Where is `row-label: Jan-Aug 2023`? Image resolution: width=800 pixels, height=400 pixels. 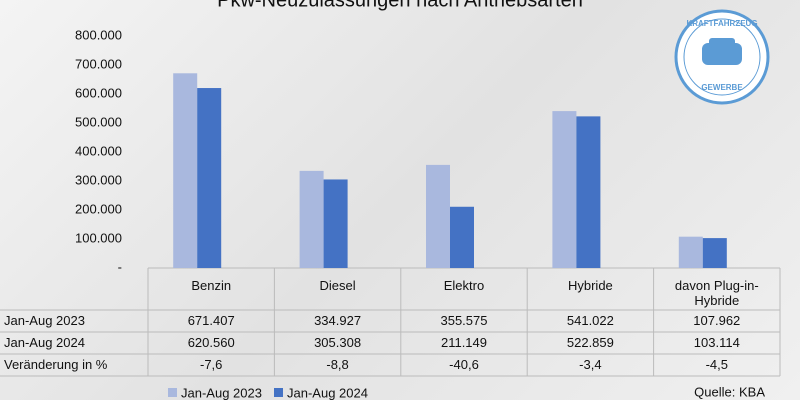
row-label: Jan-Aug 2023 is located at coordinates (44, 320).